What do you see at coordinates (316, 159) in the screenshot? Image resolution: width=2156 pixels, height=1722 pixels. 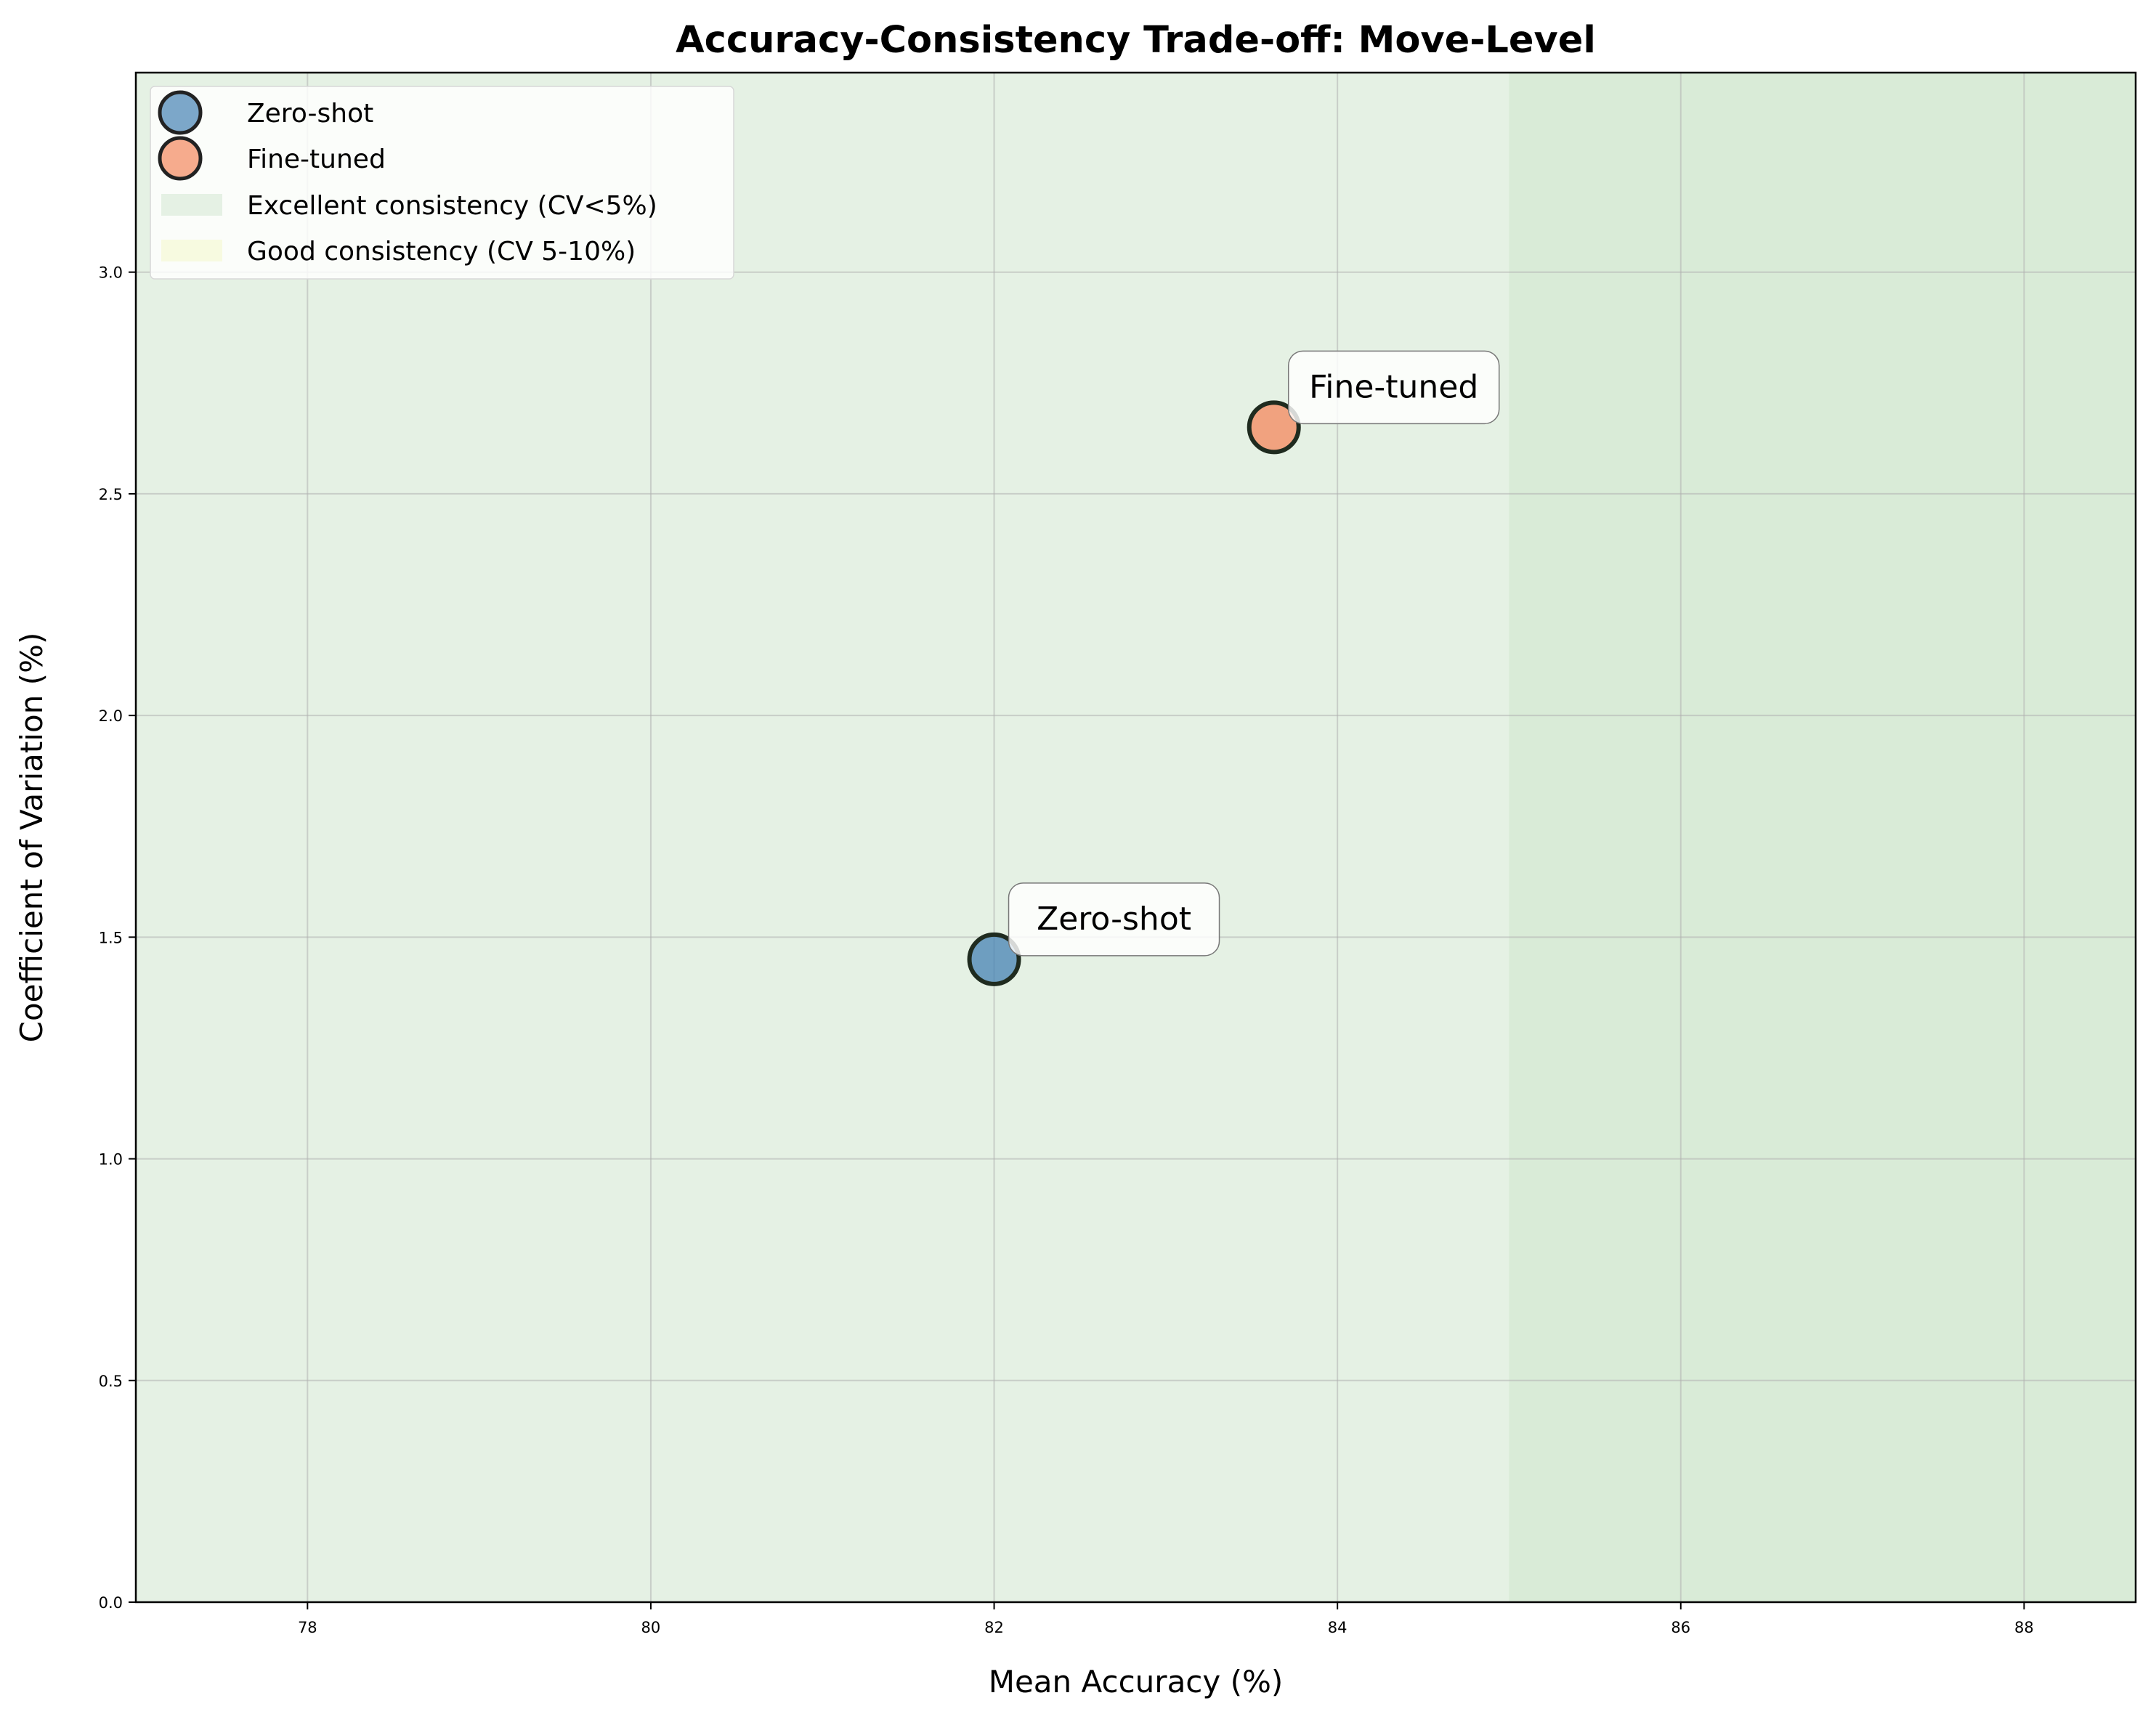 I see `legend-label-fine-tuned: Fine-tuned` at bounding box center [316, 159].